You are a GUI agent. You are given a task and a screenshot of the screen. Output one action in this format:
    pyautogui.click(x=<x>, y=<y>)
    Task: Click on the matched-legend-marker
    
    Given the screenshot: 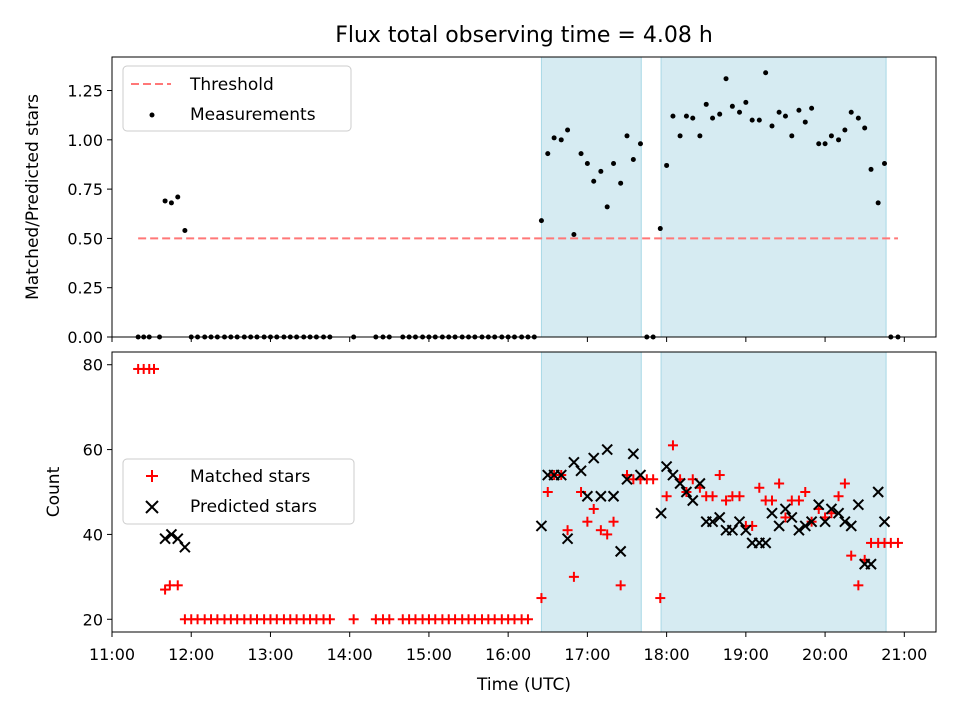 What is the action you would take?
    pyautogui.click(x=152, y=476)
    